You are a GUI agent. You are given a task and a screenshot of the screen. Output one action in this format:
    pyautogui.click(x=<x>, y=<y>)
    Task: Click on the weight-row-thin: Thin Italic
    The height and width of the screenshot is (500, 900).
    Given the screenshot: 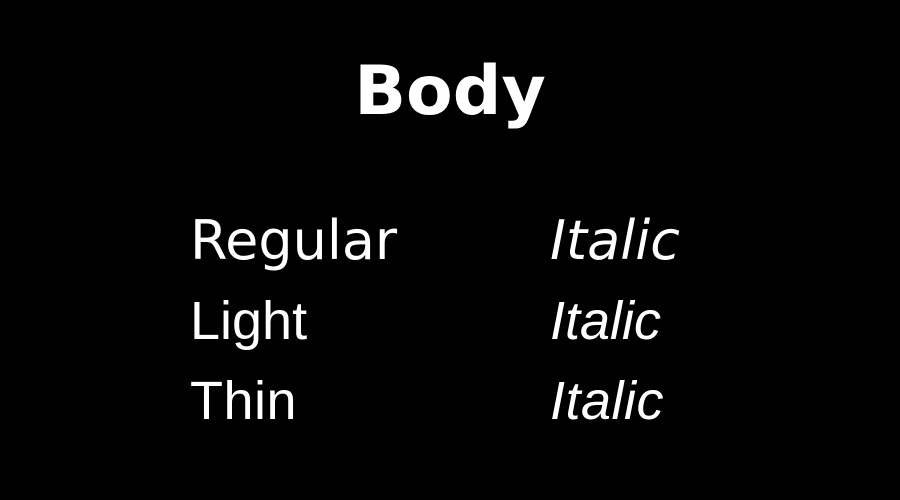 What is the action you would take?
    pyautogui.click(x=450, y=401)
    